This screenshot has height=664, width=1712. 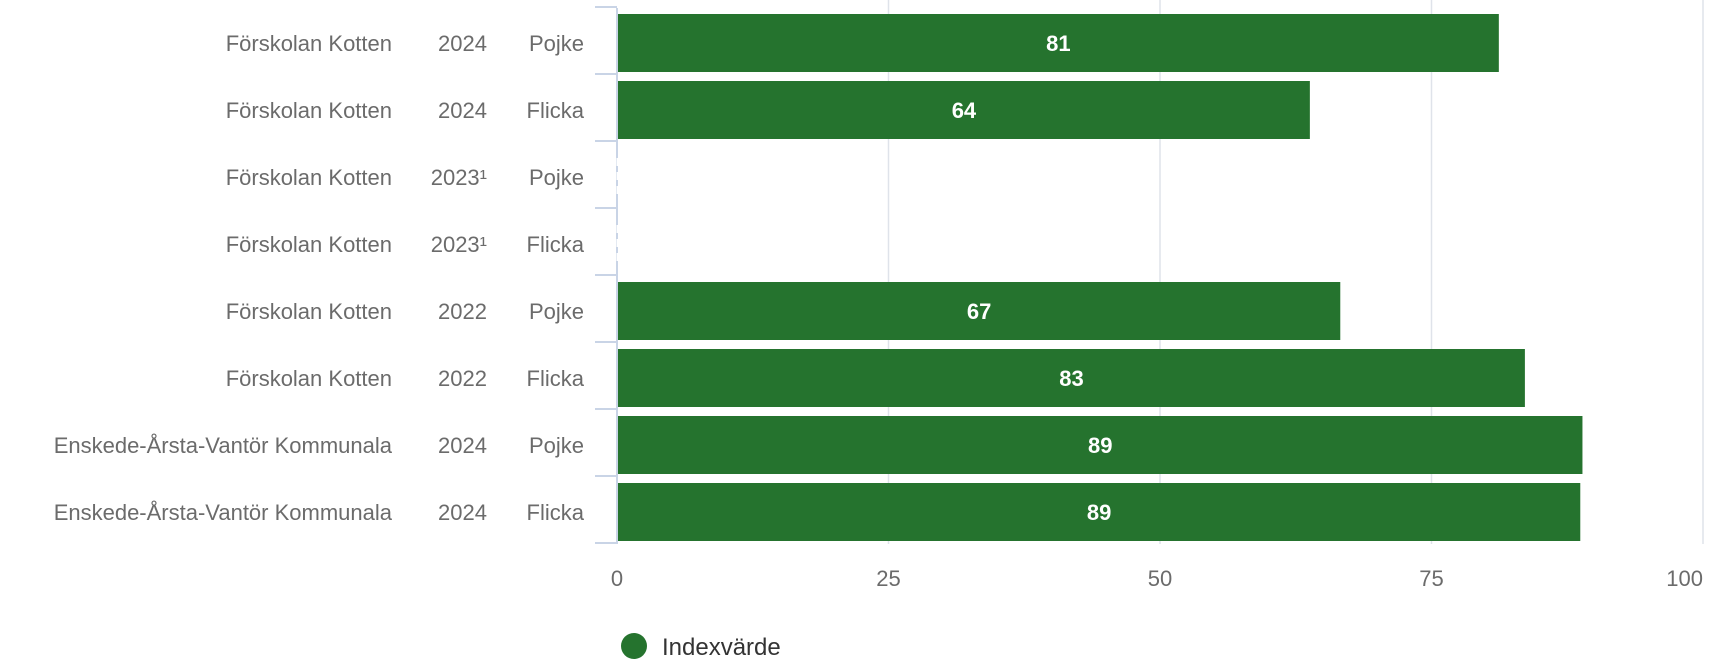 I want to click on legend-marker-indexvarde, so click(x=634, y=646).